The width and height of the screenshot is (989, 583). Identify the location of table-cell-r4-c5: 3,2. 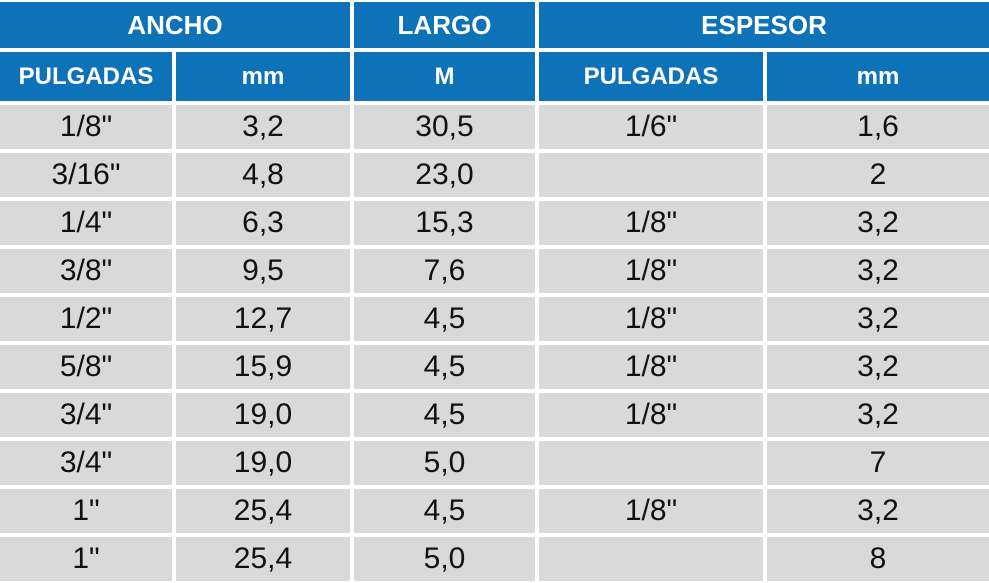
(878, 271).